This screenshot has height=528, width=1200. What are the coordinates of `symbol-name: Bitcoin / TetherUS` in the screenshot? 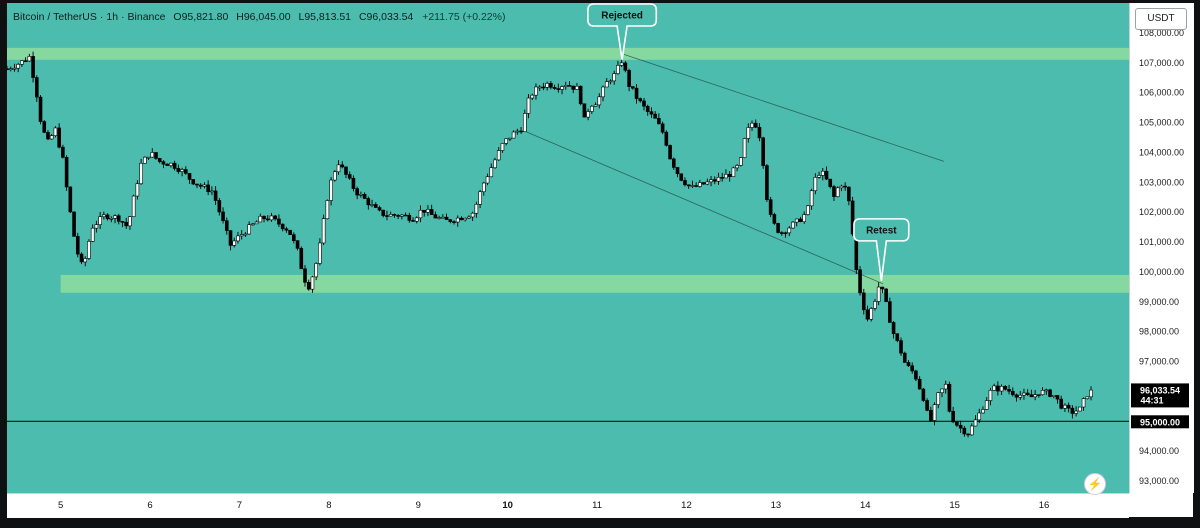 It's located at (55, 17).